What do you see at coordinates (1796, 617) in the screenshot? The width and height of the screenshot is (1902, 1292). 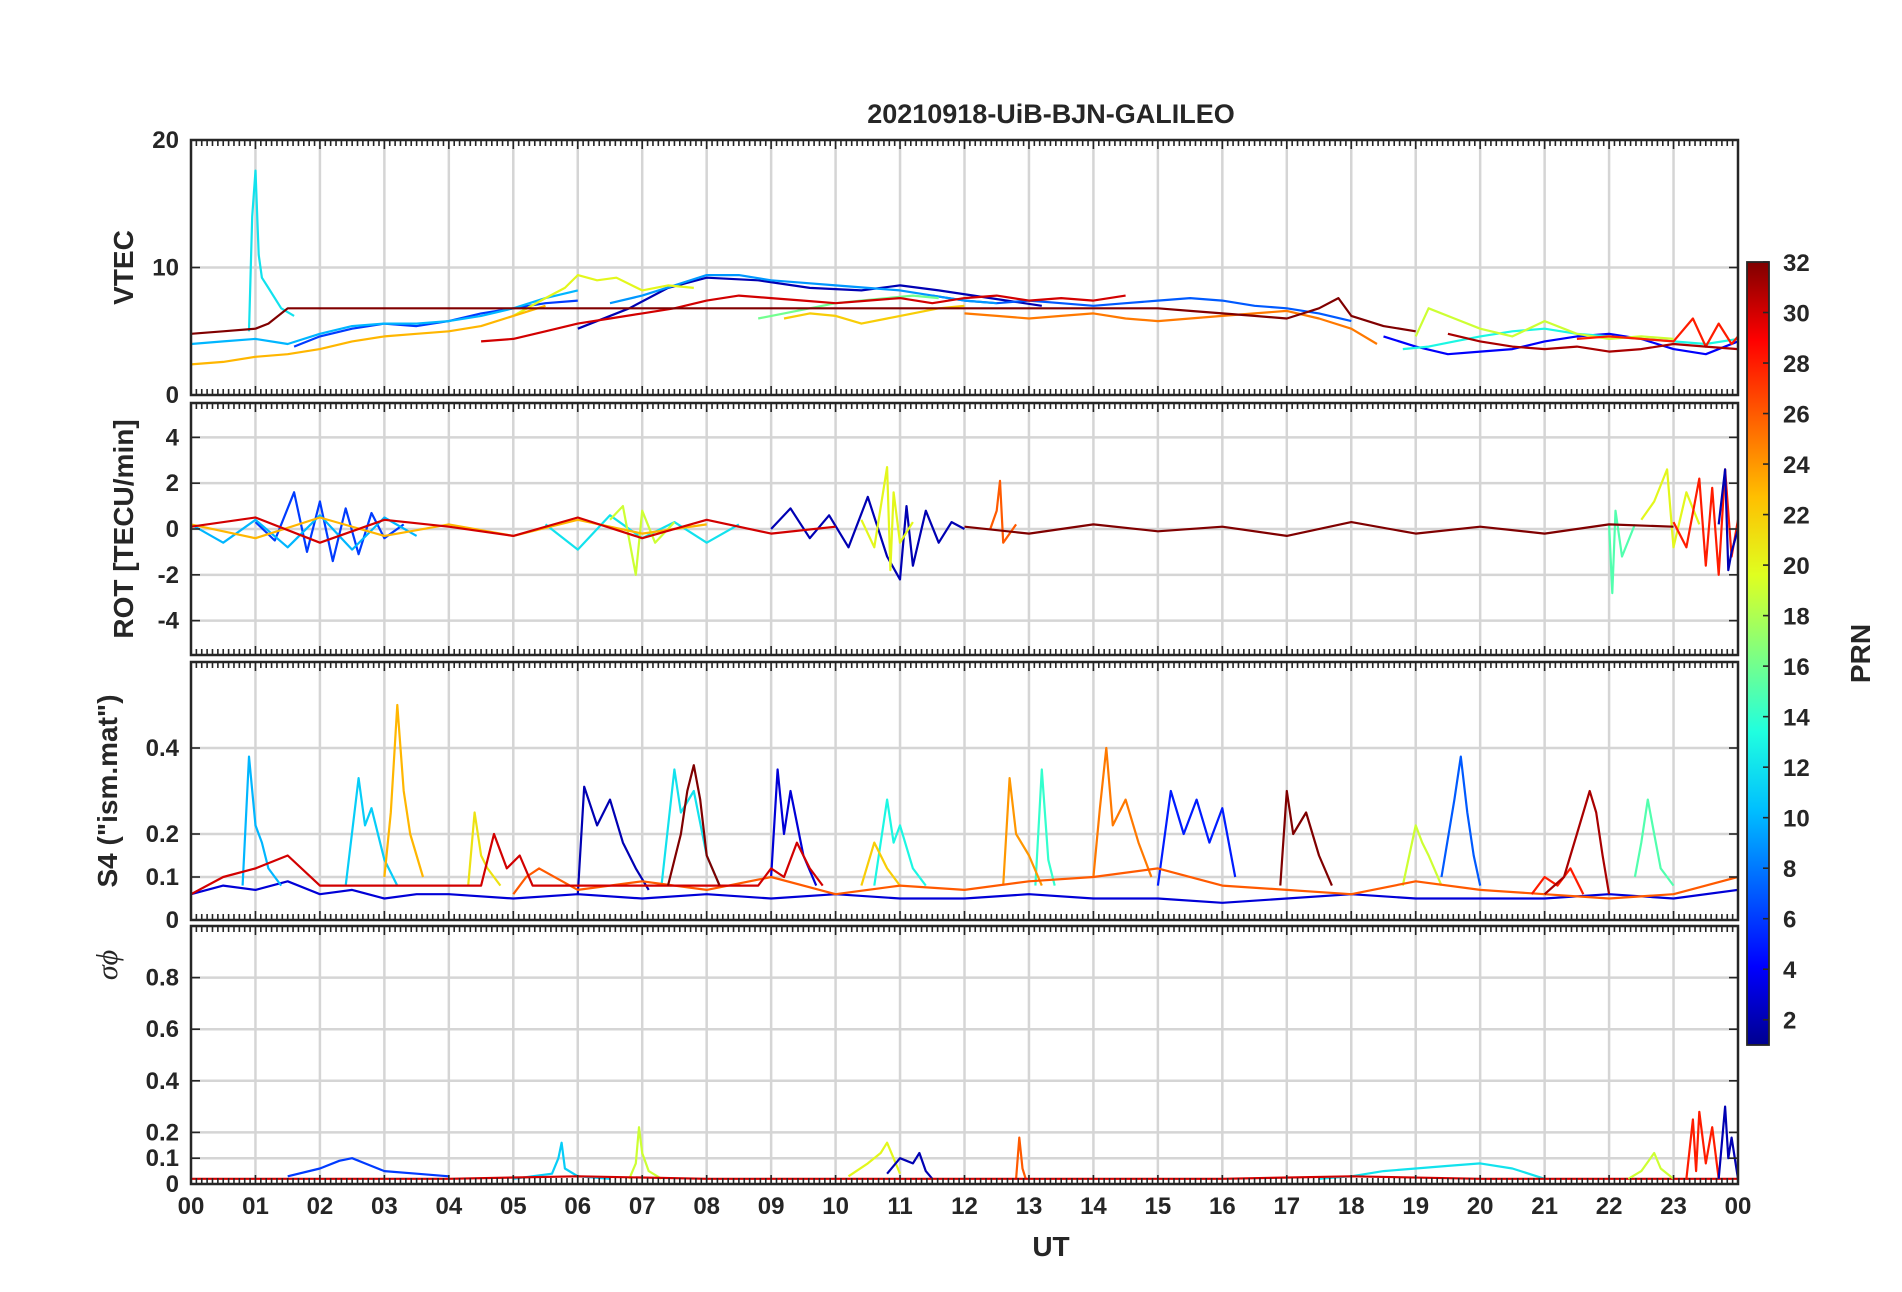 I see `colorbar-tick-label: 18` at bounding box center [1796, 617].